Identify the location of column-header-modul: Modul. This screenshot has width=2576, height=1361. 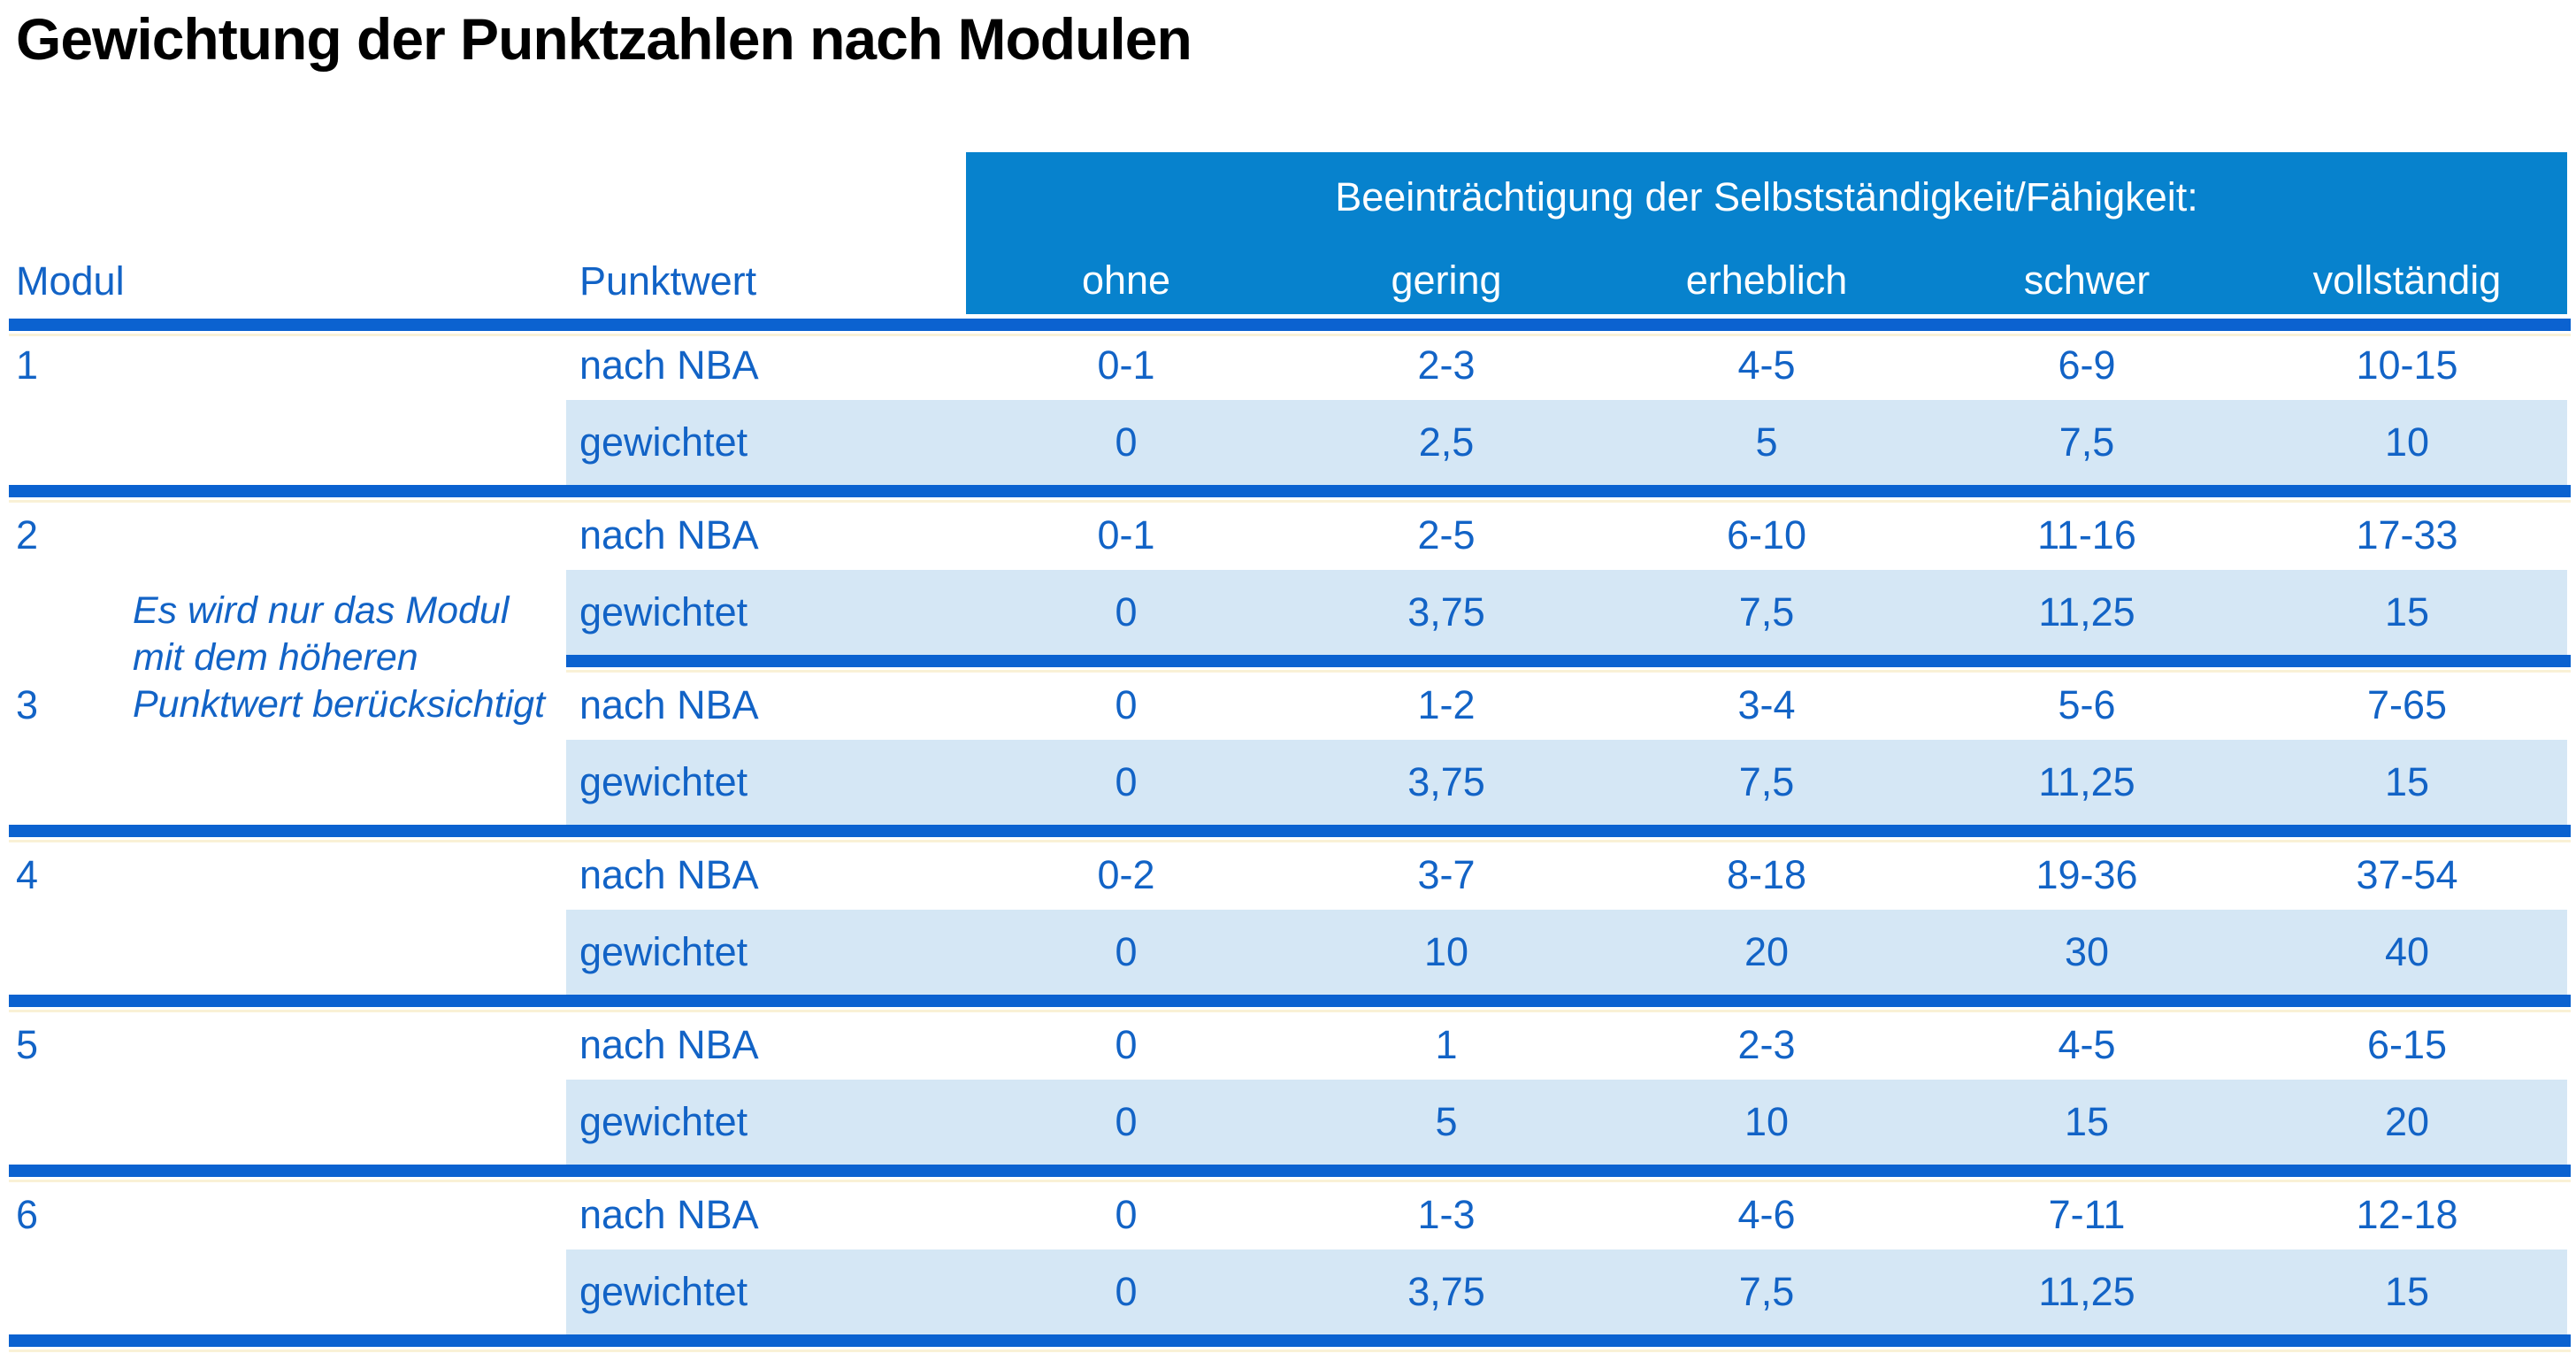
(70, 281).